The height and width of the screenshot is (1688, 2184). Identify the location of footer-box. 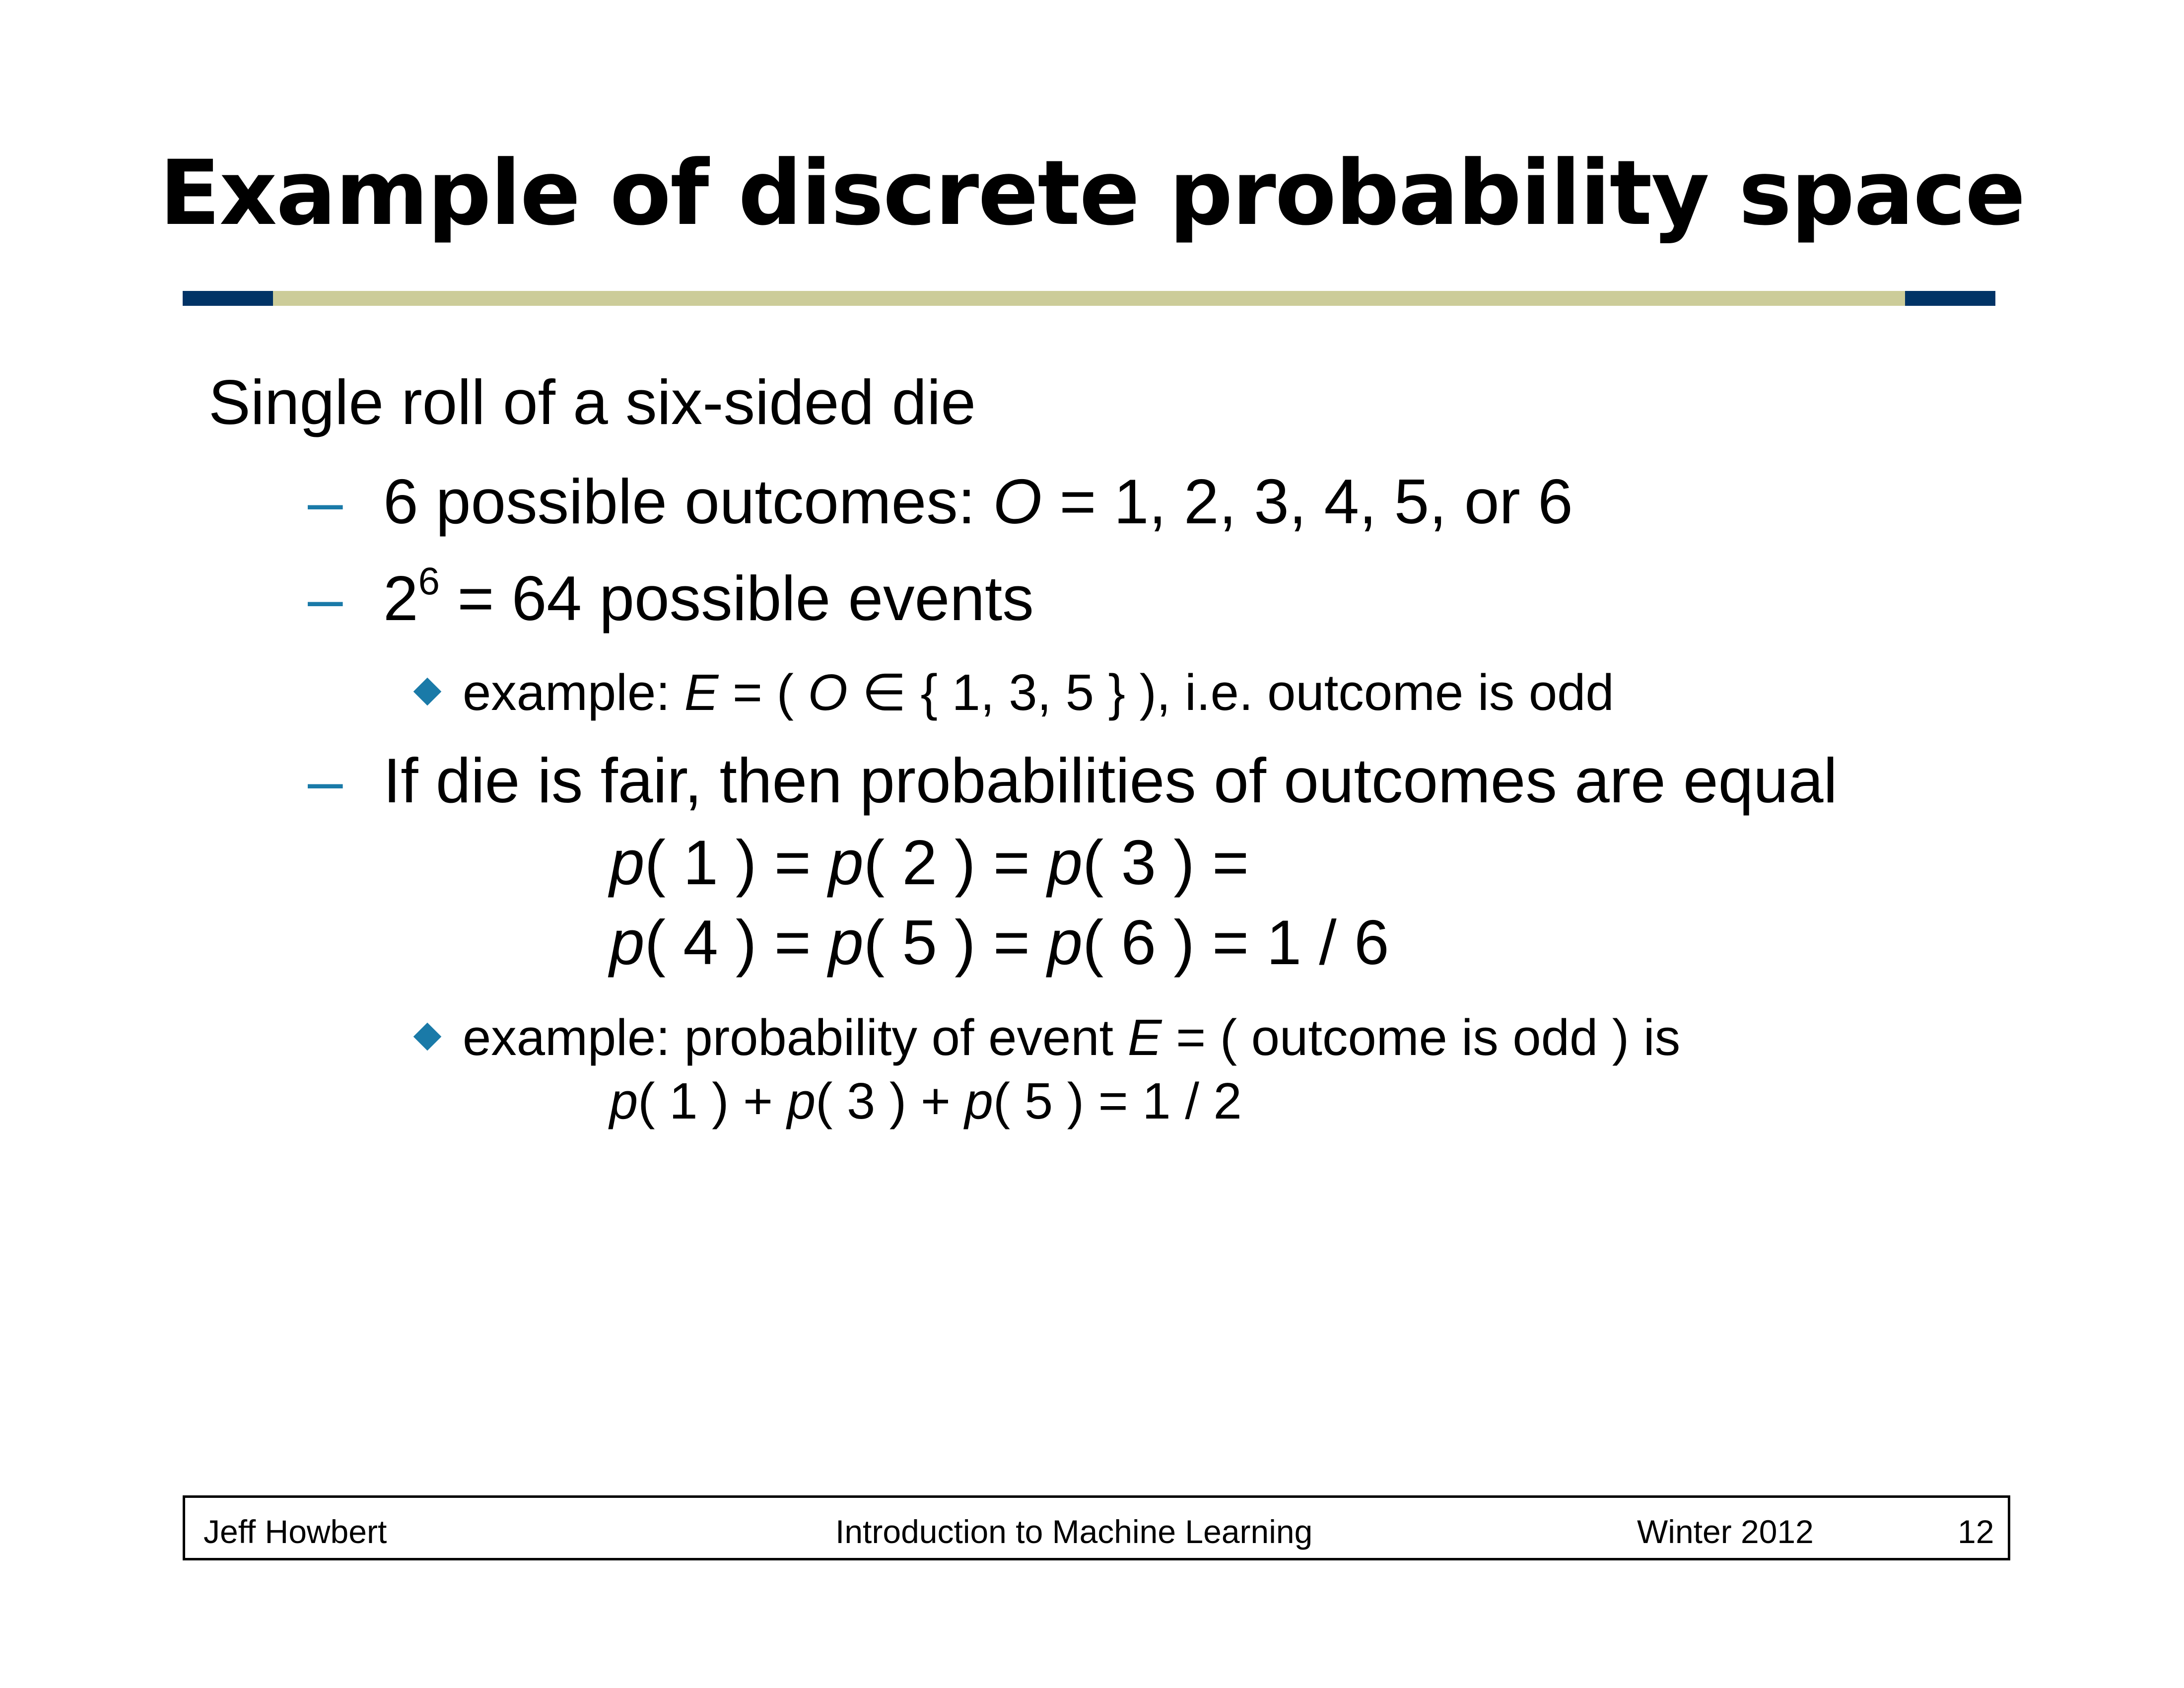
(1096, 1527).